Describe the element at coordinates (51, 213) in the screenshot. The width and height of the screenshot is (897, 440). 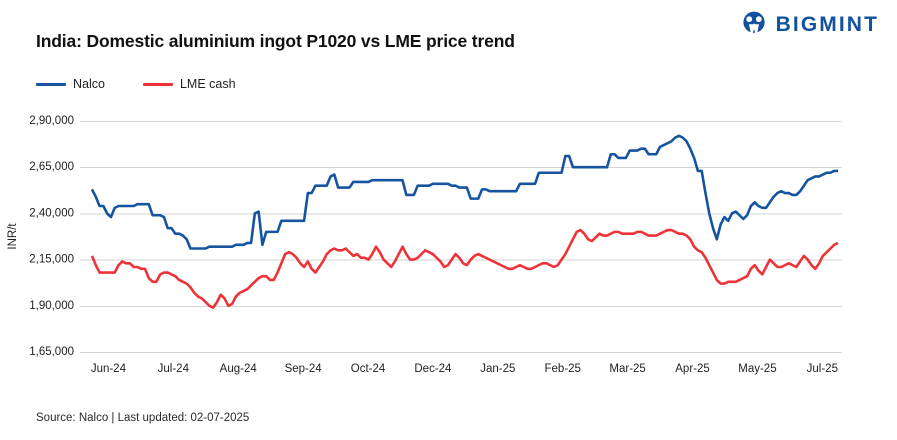
I see `y-axis-tick-label: 2,40,000` at that location.